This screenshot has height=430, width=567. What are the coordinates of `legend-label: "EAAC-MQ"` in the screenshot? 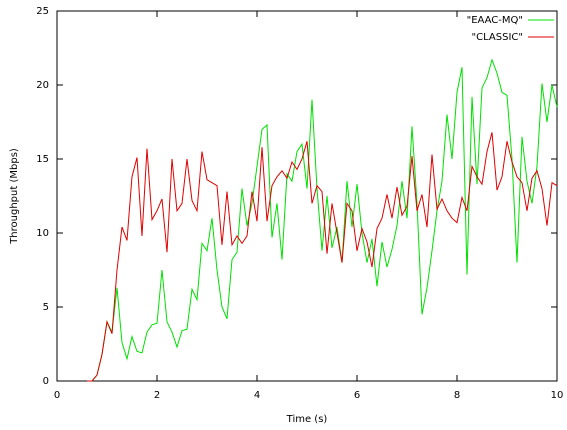 It's located at (495, 20).